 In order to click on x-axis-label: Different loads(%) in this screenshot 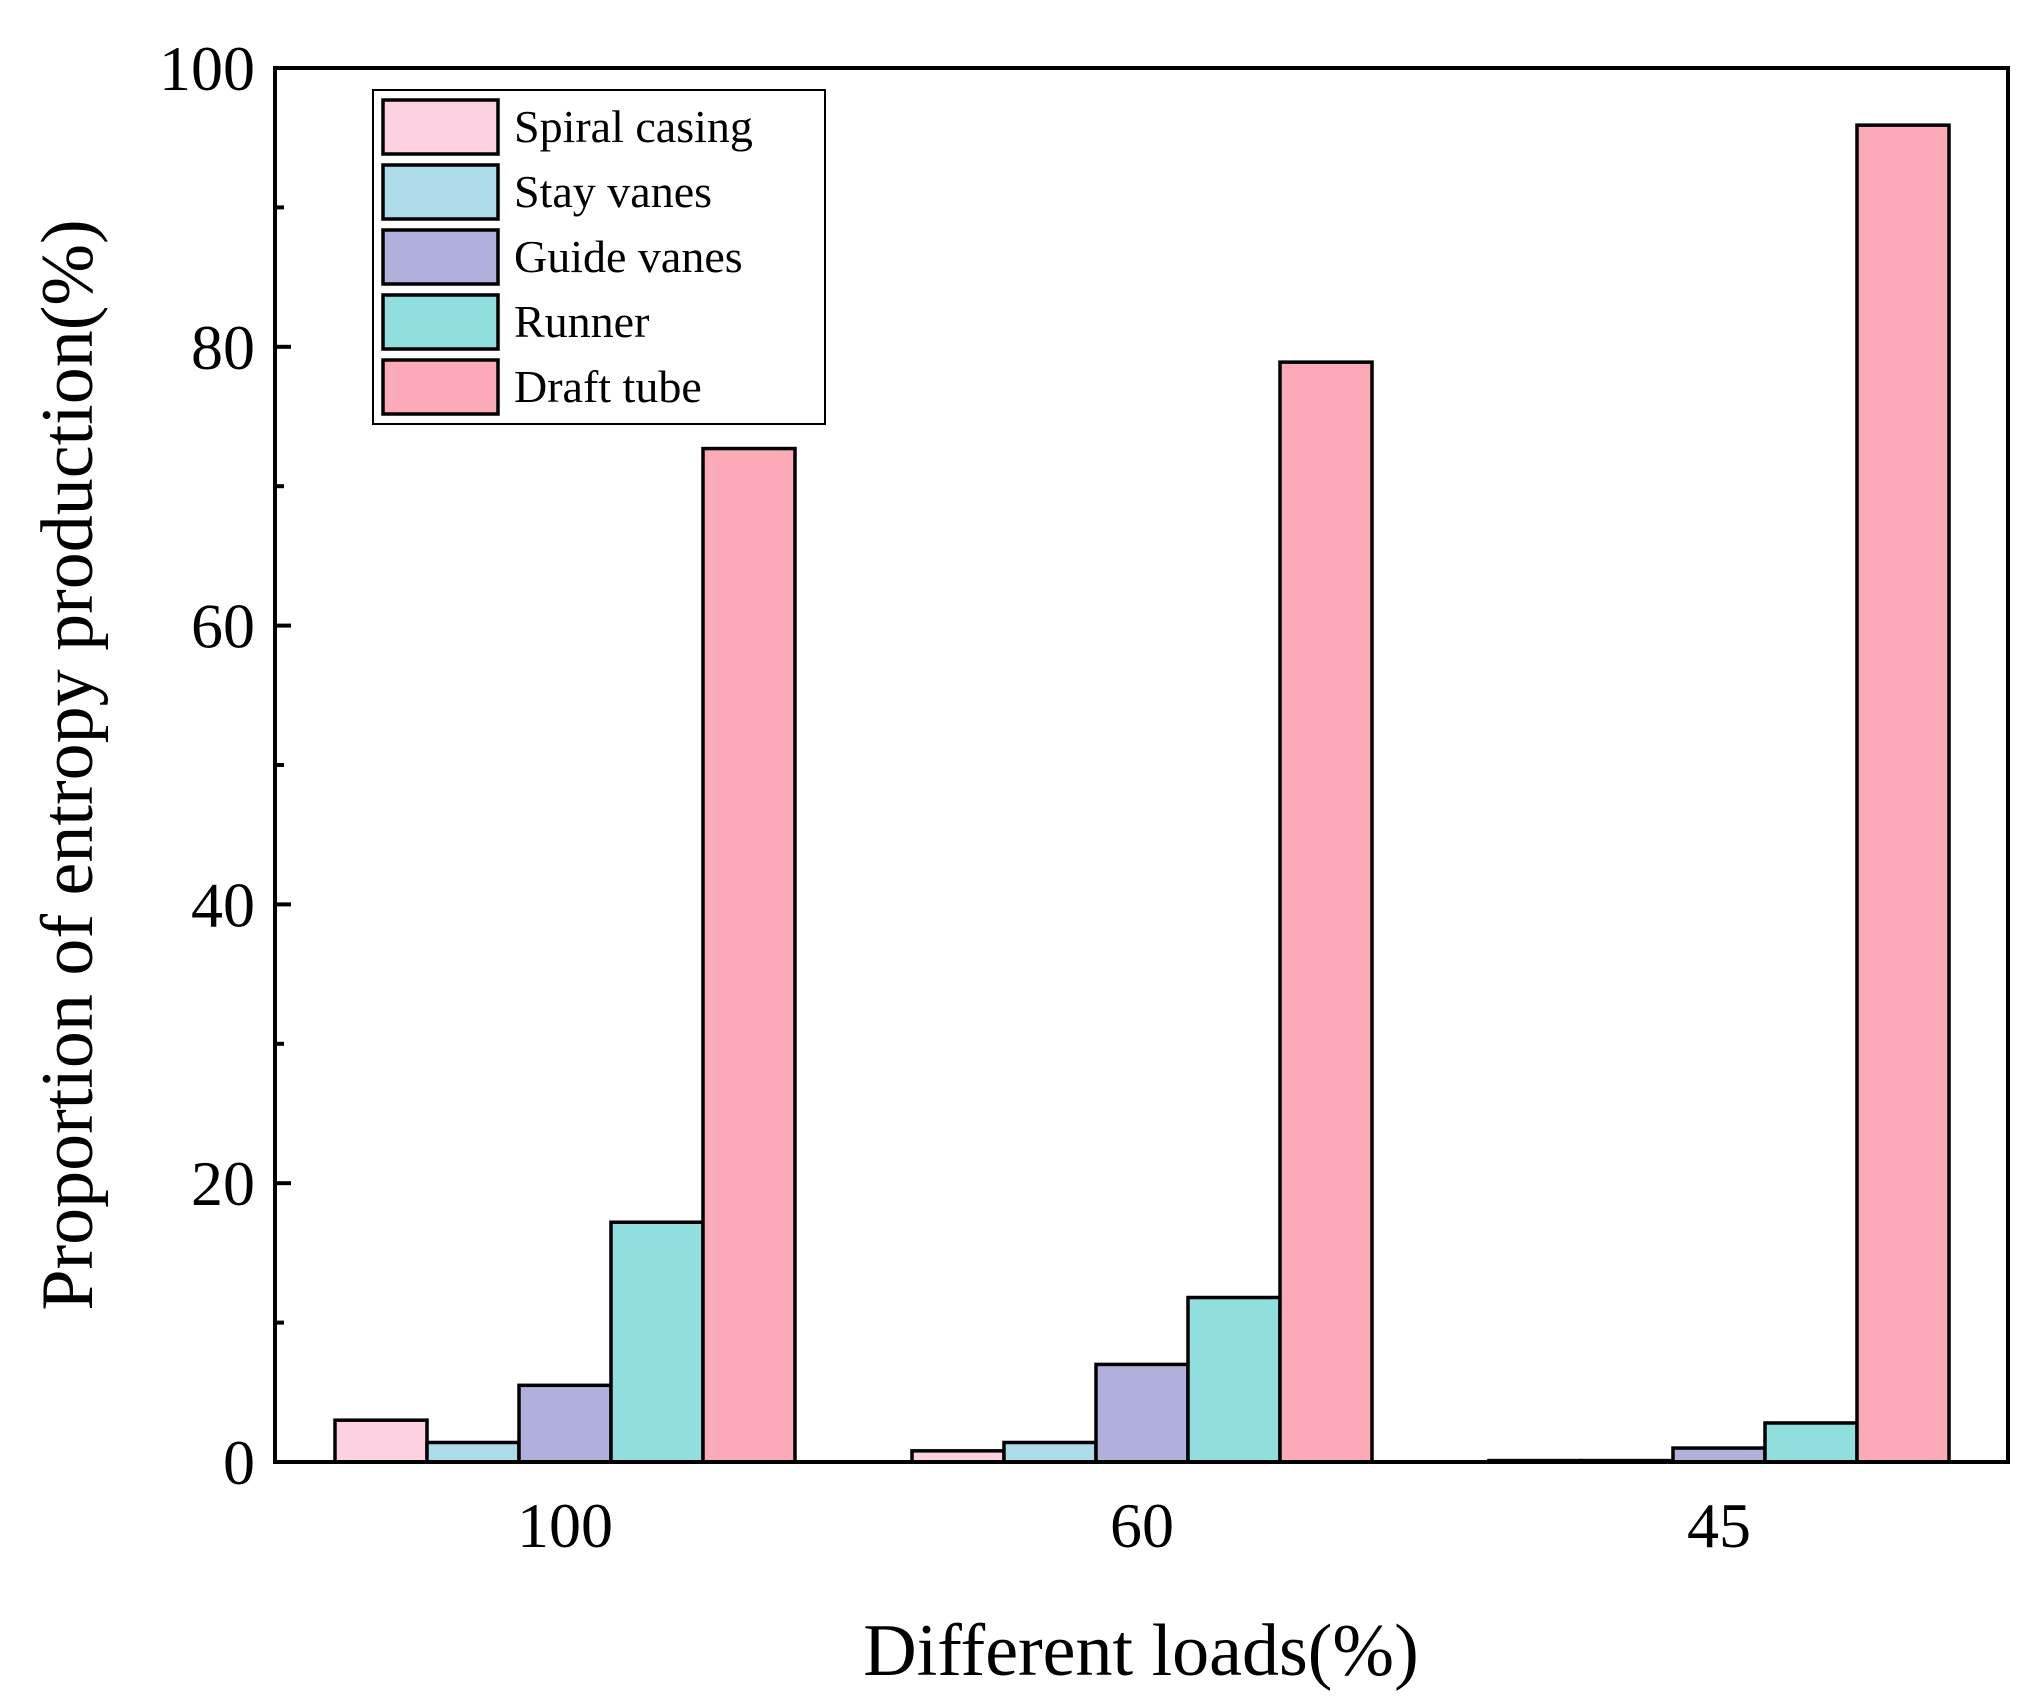, I will do `click(1140, 1651)`.